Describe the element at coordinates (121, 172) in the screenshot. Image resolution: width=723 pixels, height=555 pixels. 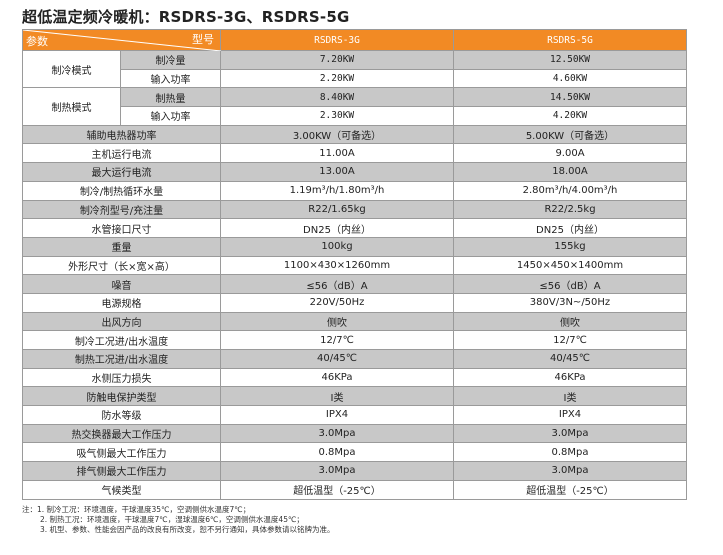
I see `row-label: 最大运行电流` at that location.